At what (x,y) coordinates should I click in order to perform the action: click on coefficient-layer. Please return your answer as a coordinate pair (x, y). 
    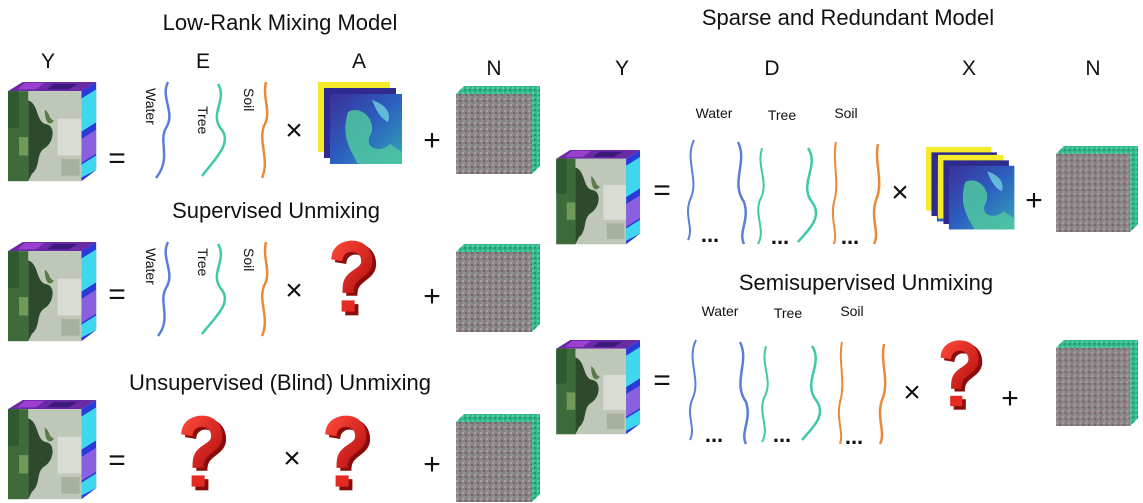
    Looking at the image, I should click on (976, 192).